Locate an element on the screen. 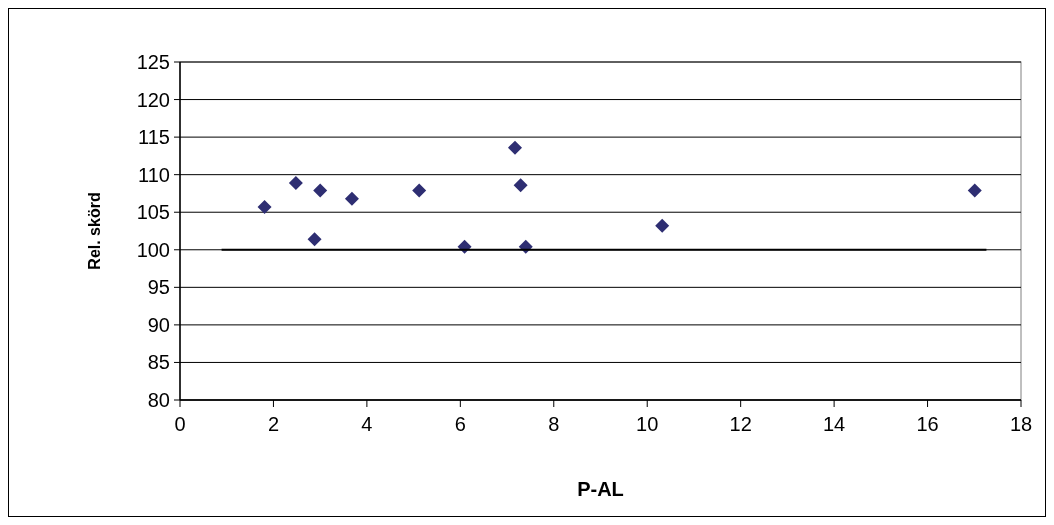 The image size is (1054, 525). y-tick-label: 90 is located at coordinates (158, 324).